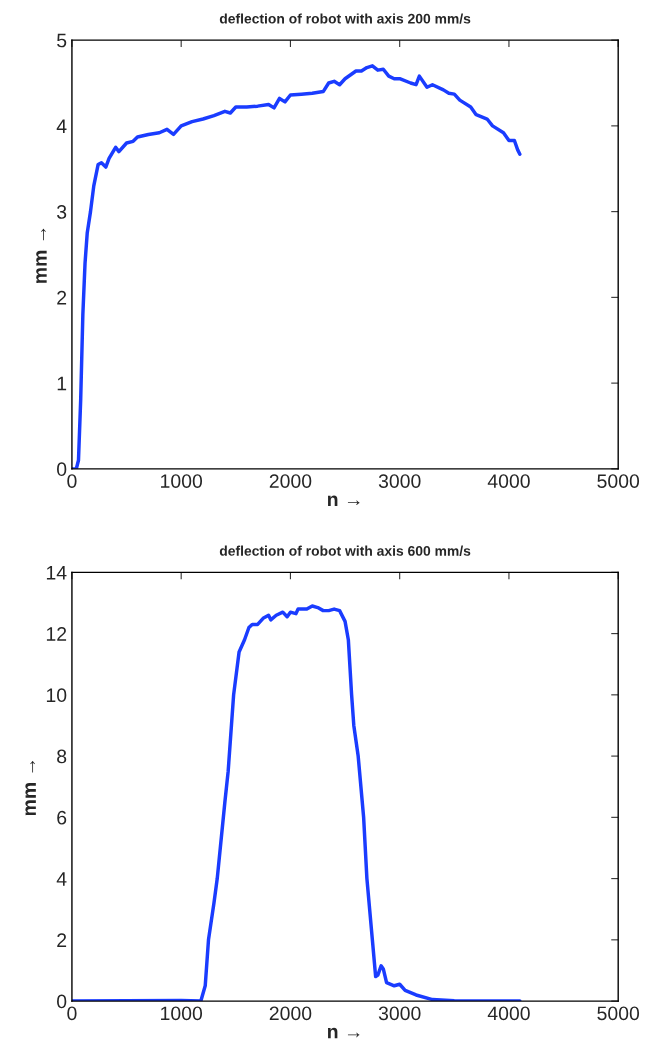 This screenshot has height=1056, width=648. Describe the element at coordinates (62, 40) in the screenshot. I see `y-tick-label: 5` at that location.